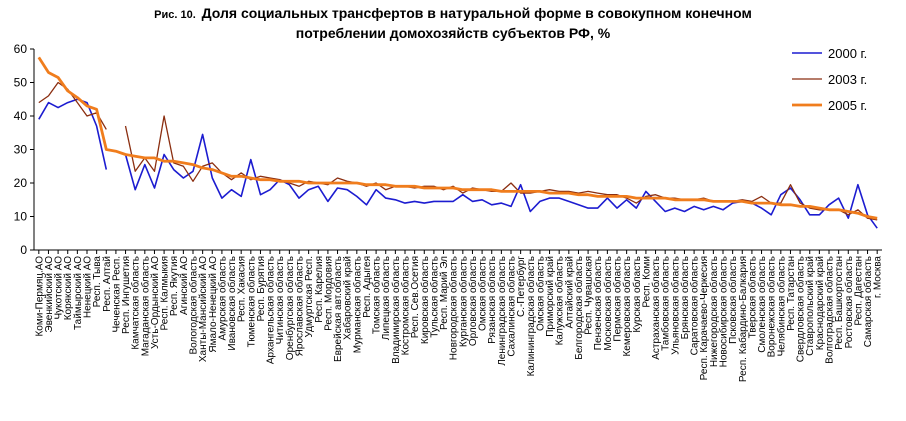 The height and width of the screenshot is (421, 906). What do you see at coordinates (280, 300) in the screenshot?
I see `x-tick-label: Читинская область` at bounding box center [280, 300].